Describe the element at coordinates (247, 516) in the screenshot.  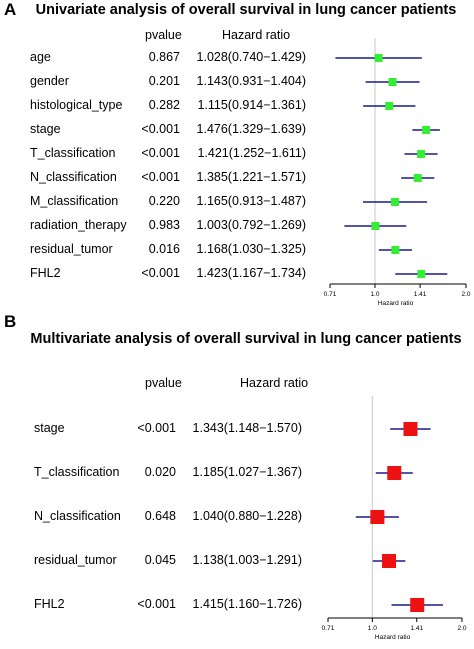
I see `row-hazard-ratio: 1.040(0.880−1.228)` at that location.